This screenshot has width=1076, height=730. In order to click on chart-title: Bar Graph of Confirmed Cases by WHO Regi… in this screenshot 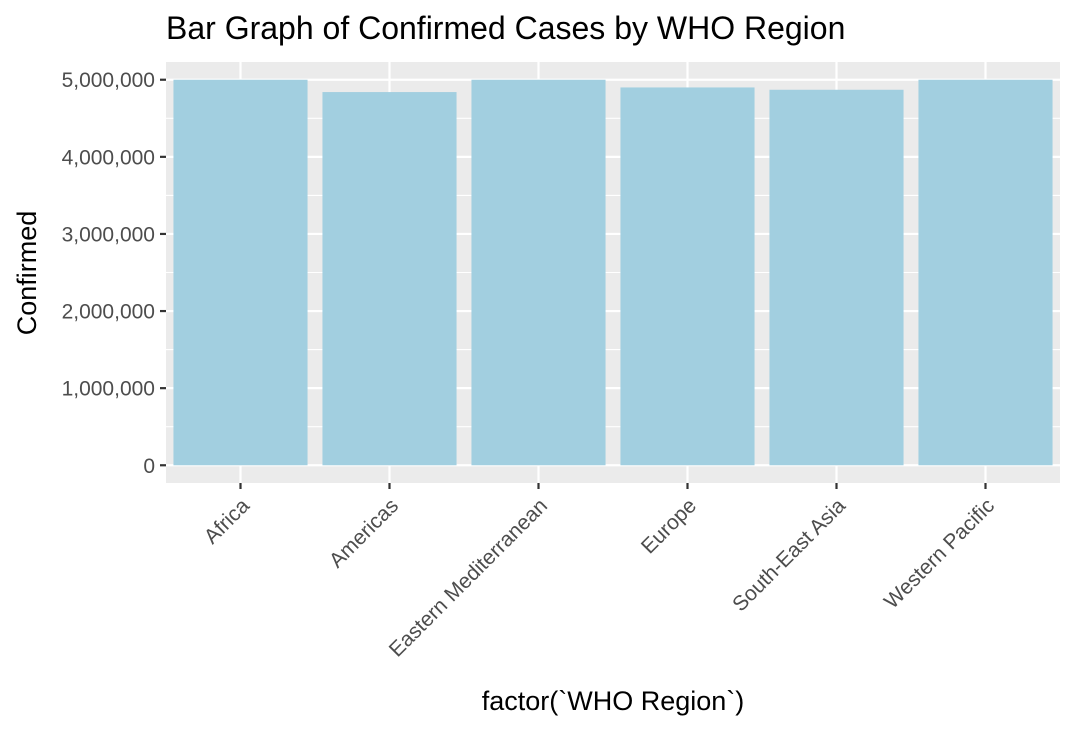, I will do `click(505, 28)`.